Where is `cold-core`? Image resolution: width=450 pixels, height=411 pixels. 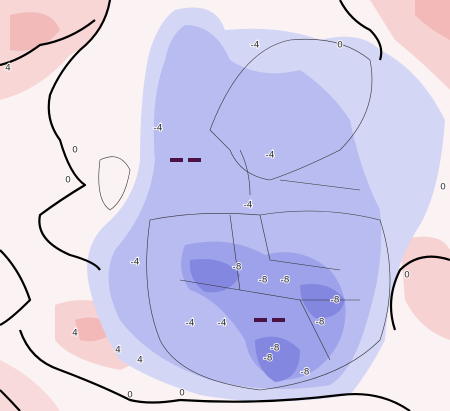
cold-core is located at coordinates (267, 320).